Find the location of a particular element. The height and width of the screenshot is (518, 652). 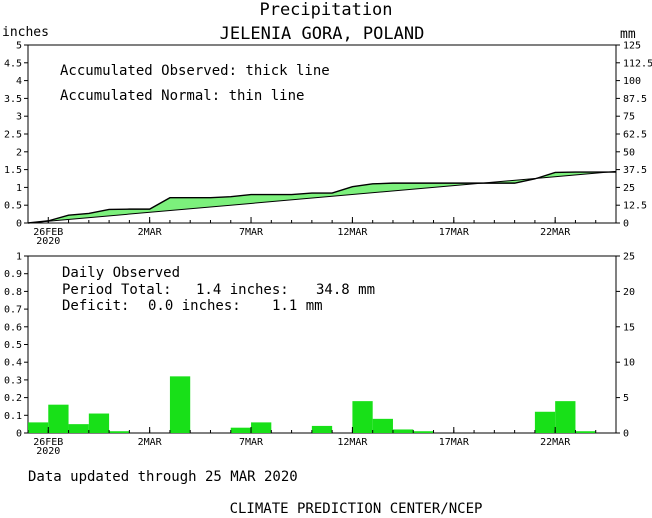

accumulated-x-tick-label: 22MAR is located at coordinates (555, 232).